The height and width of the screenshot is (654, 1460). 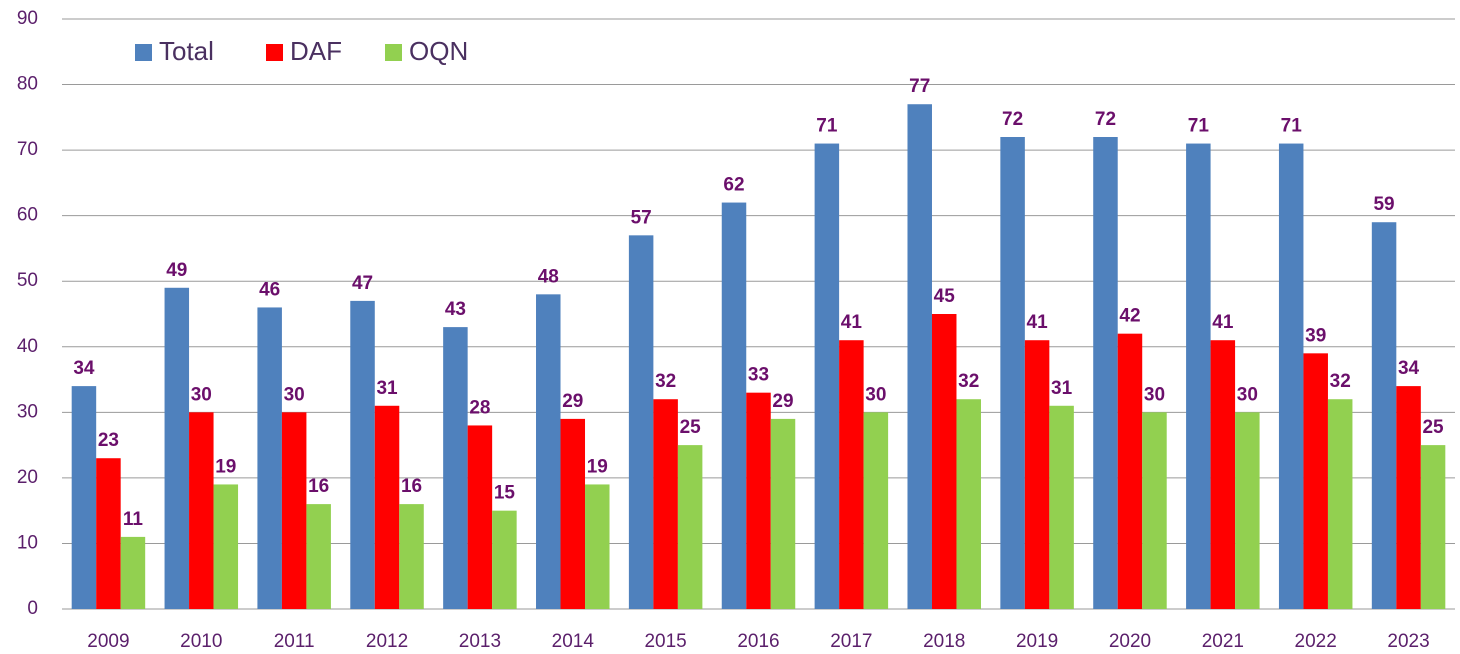 I want to click on data-label: 43, so click(x=455, y=309).